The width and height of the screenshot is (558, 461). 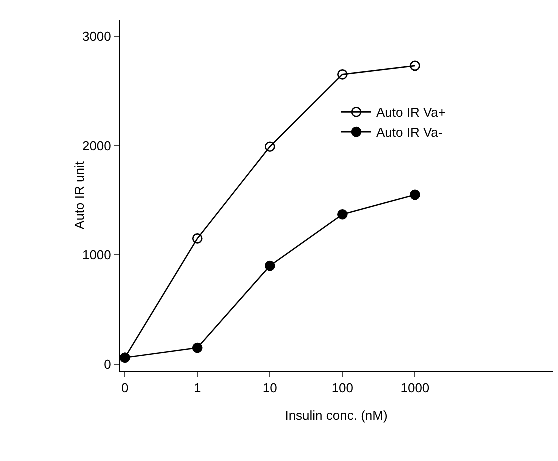 I want to click on y-axis-title: Auto IR unit, so click(x=79, y=195).